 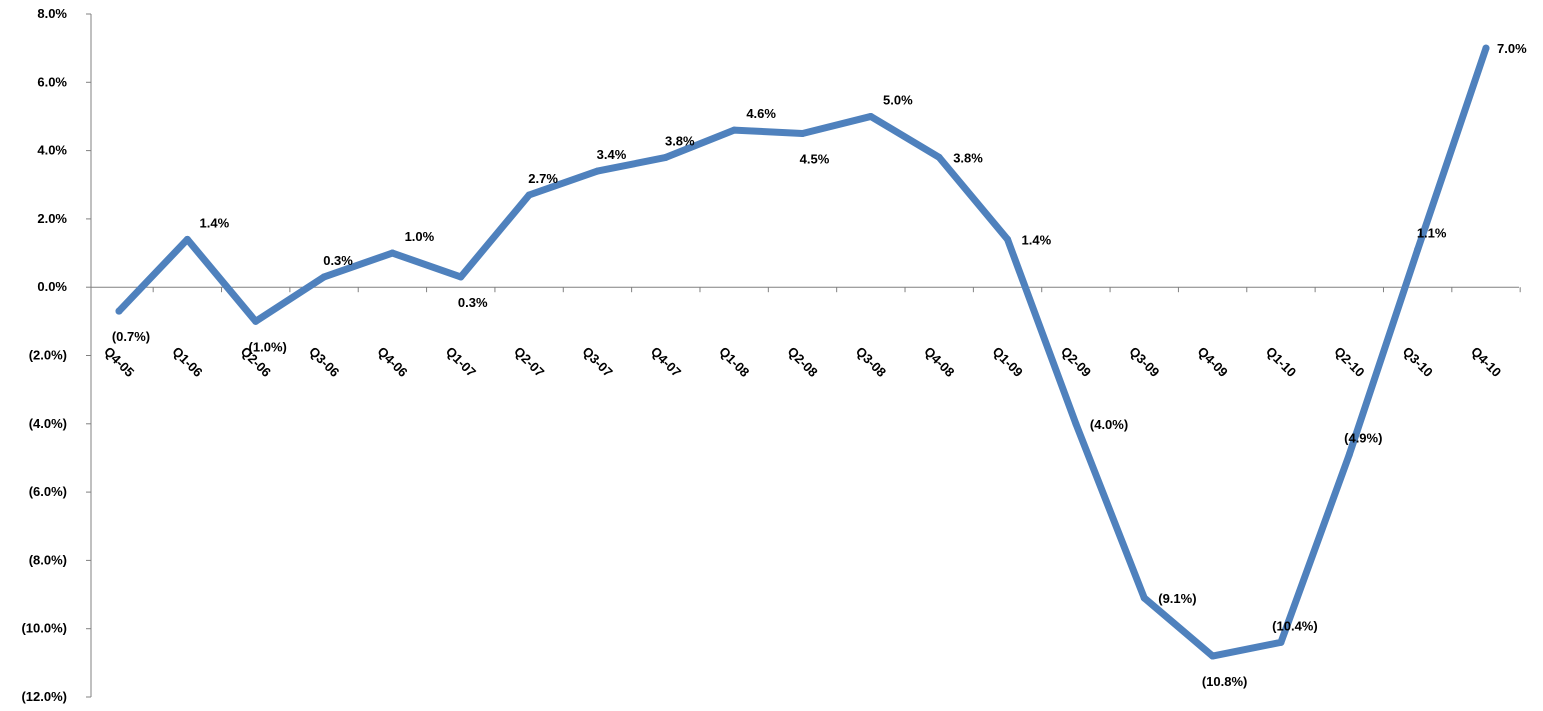 I want to click on x-category-label: Q3-09, so click(x=1144, y=362).